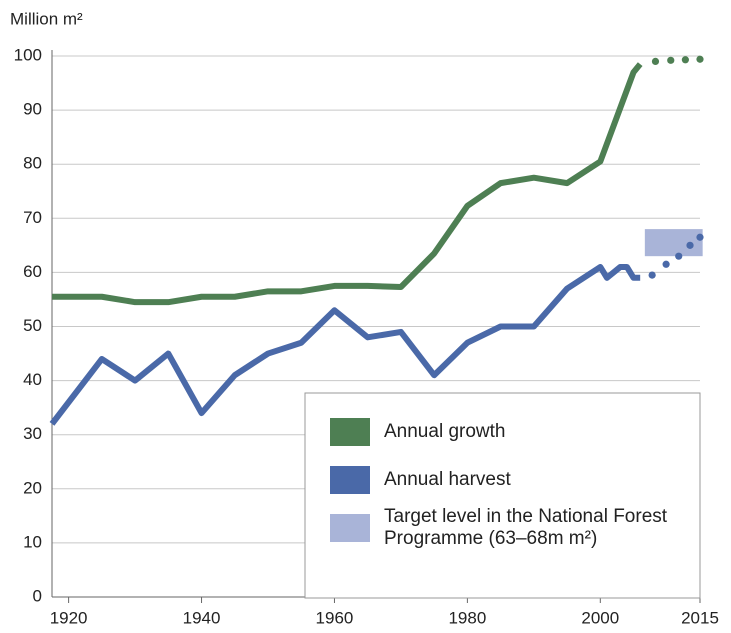 The image size is (731, 633). I want to click on y-tick-label: 70, so click(32, 217).